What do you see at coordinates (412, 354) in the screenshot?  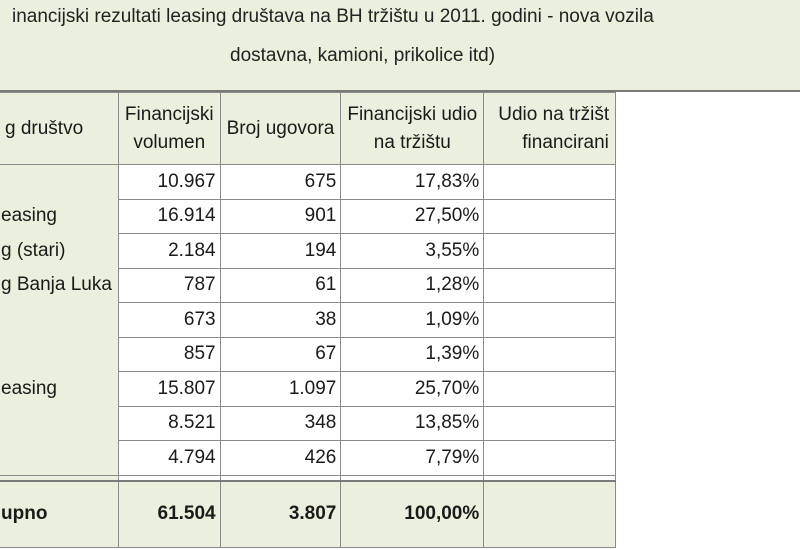 I see `share-cell: 1,39%` at bounding box center [412, 354].